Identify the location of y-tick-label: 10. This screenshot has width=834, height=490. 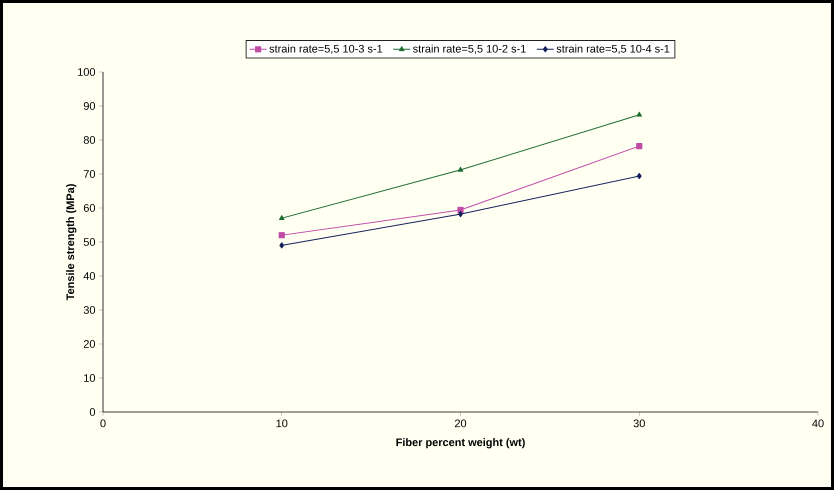
(90, 378).